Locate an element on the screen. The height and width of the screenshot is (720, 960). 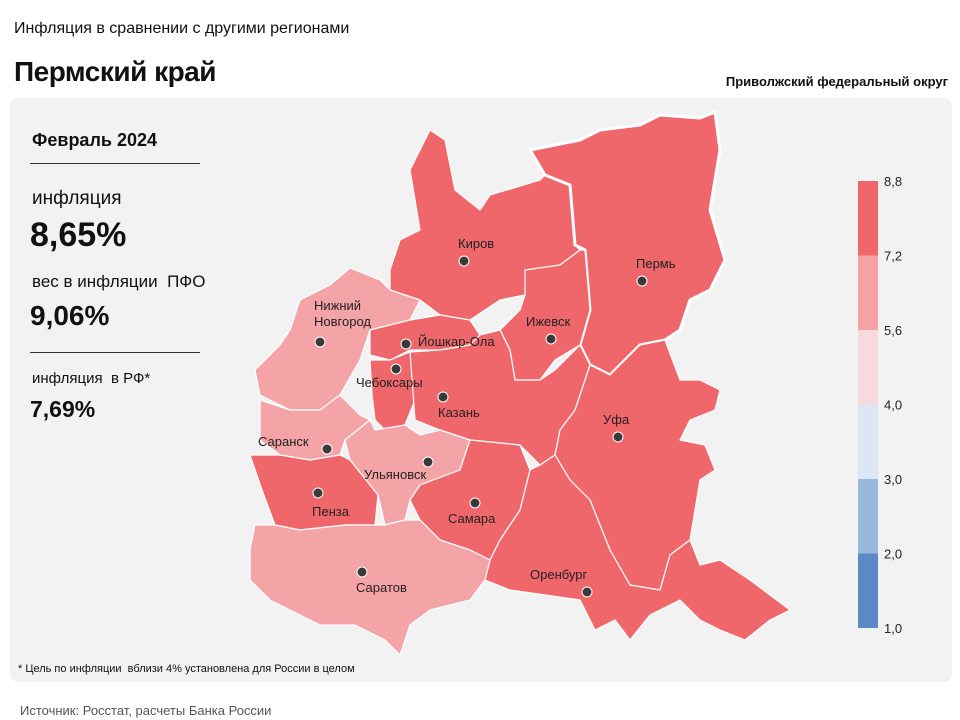
city-label: Ижевск is located at coordinates (548, 321).